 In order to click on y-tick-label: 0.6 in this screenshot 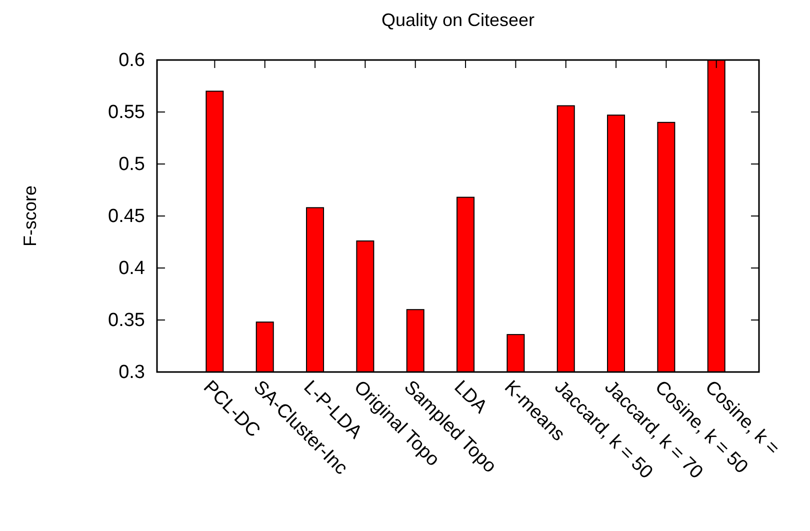, I will do `click(131, 61)`.